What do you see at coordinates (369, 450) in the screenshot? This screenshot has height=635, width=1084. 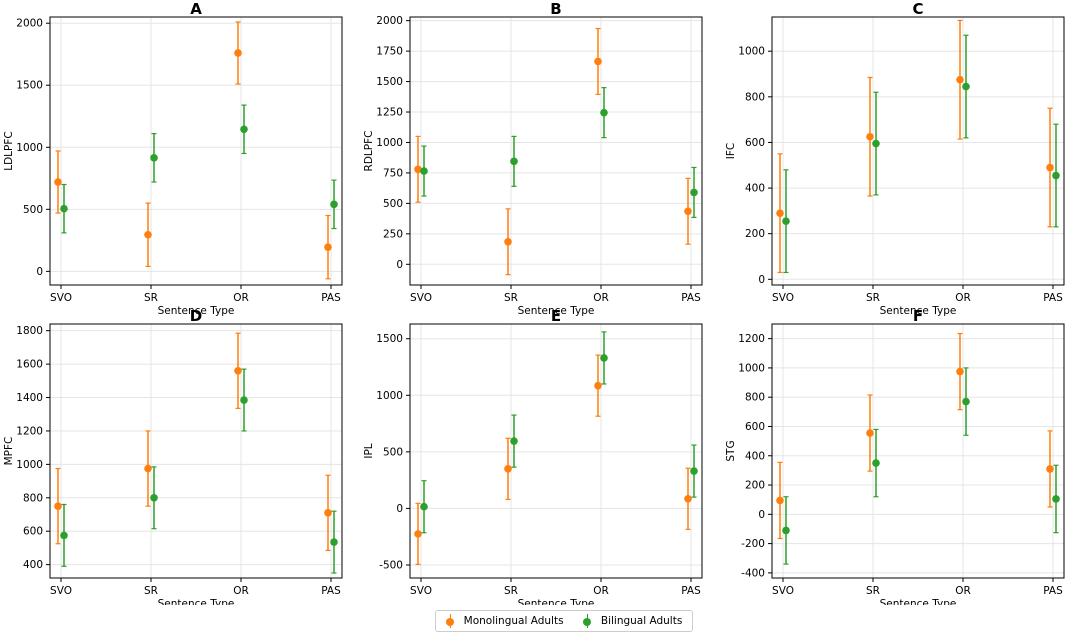 I see `y-axis-label: IPL` at bounding box center [369, 450].